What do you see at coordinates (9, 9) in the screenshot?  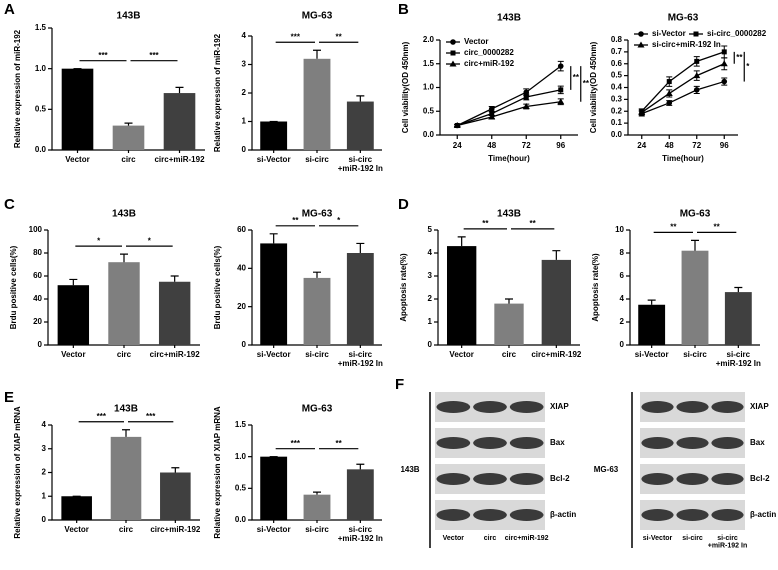 I see `panel-label: A` at bounding box center [9, 9].